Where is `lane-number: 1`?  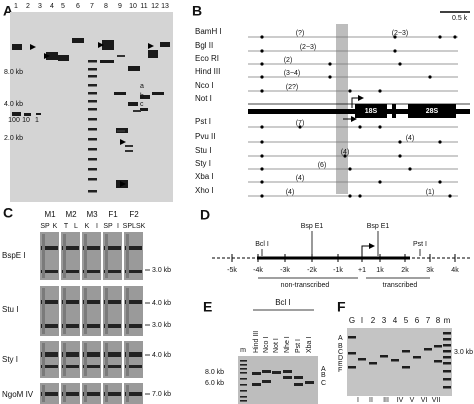 lane-number: 1 is located at coordinates (16, 6).